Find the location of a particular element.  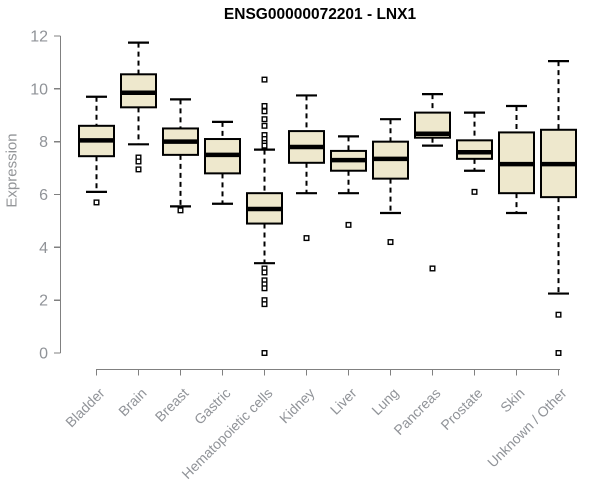

y-tick-label: 4 is located at coordinates (43, 248).